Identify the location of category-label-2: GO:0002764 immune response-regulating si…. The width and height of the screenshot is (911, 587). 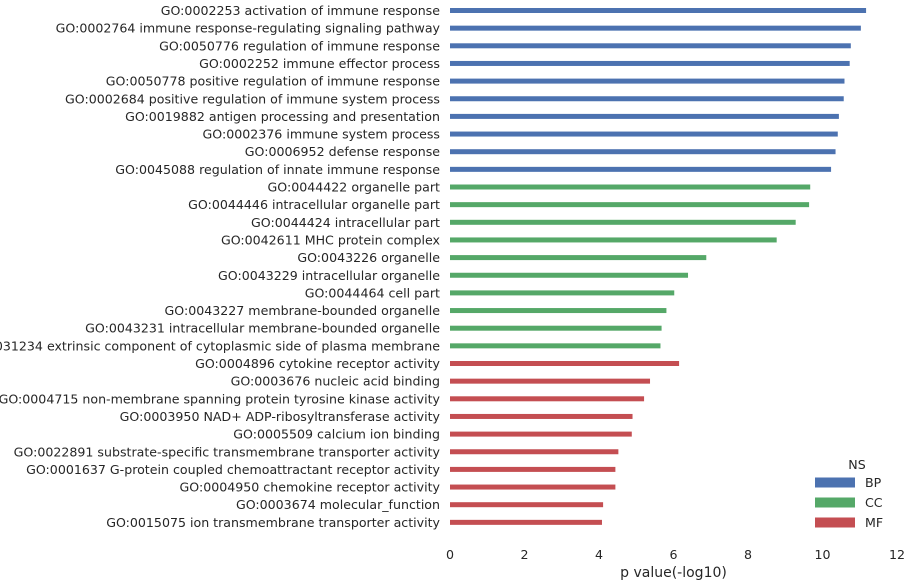
(248, 28).